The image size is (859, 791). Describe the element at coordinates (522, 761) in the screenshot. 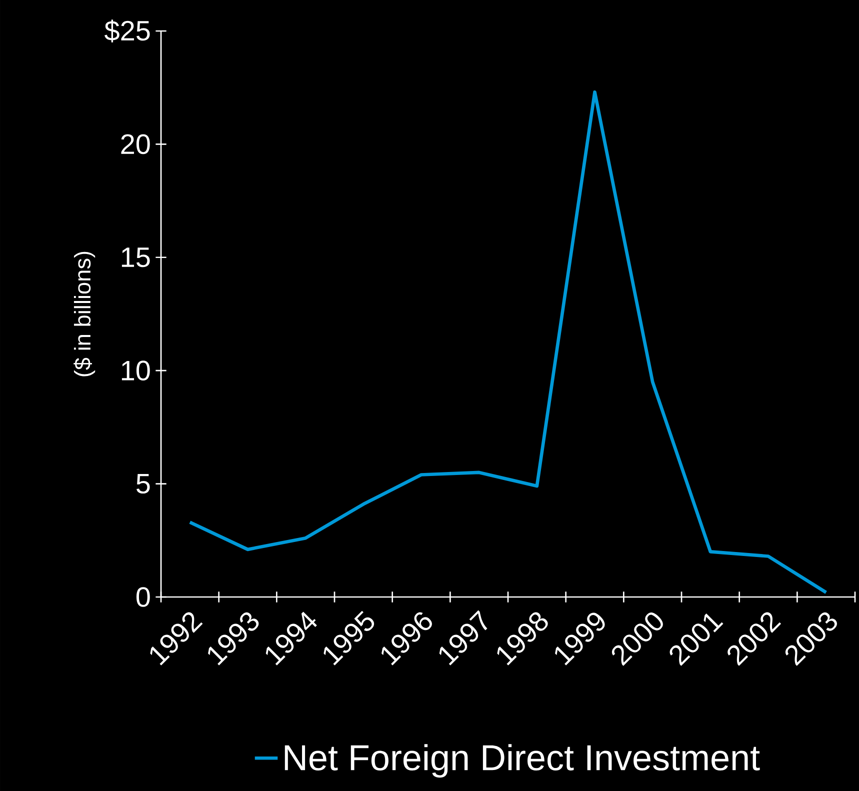

I see `legend-label: Net Foreign Direct Investment` at that location.